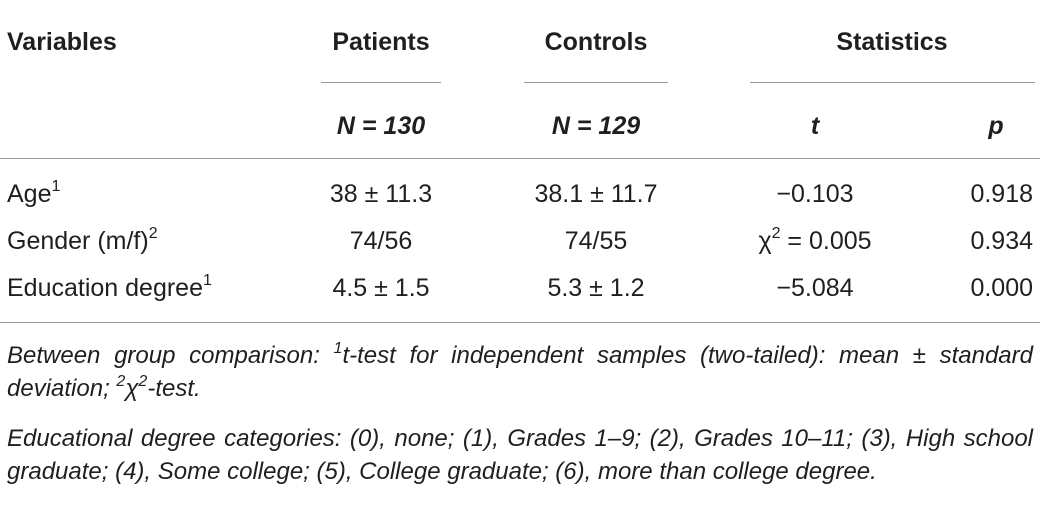 The width and height of the screenshot is (1040, 528). Describe the element at coordinates (381, 194) in the screenshot. I see `age-patients: 38 ± 11.3` at that location.